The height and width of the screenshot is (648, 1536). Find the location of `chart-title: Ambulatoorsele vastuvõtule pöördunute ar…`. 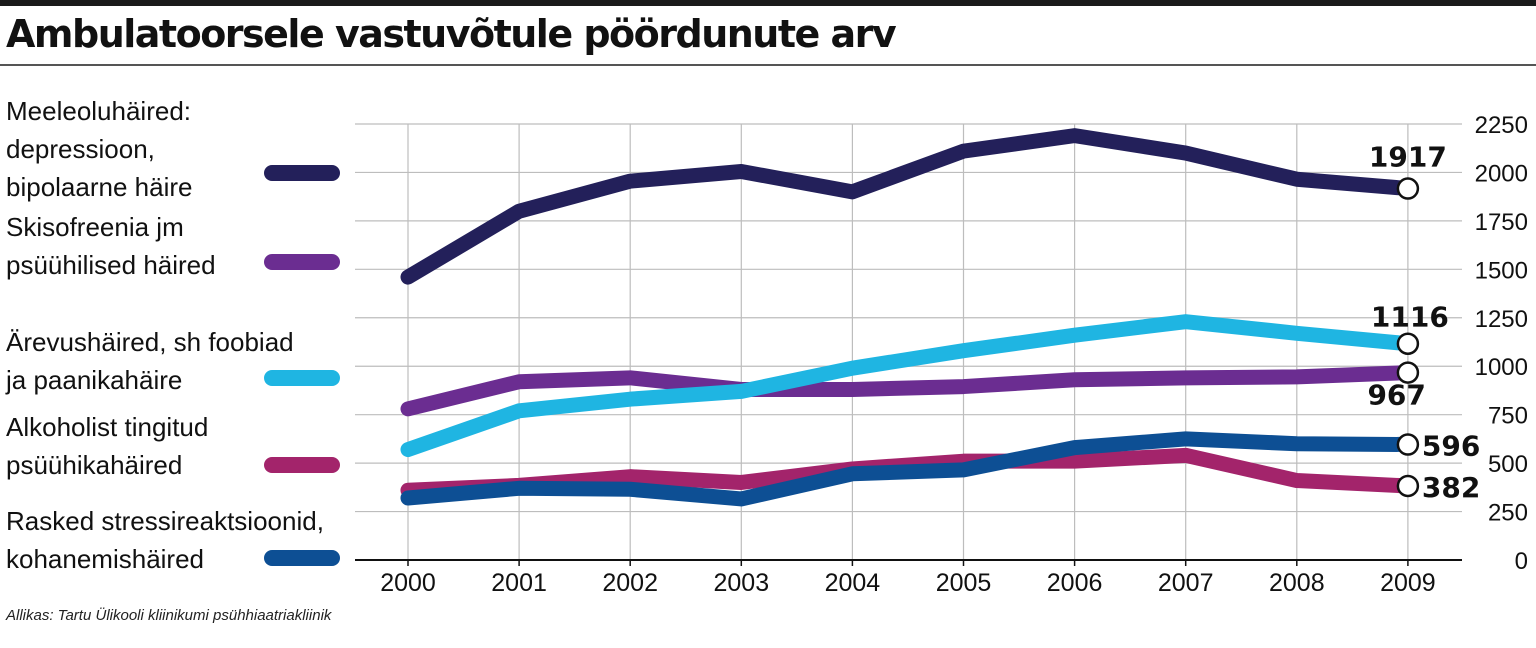

chart-title: Ambulatoorsele vastuvõtule pöördunute ar… is located at coordinates (451, 34).